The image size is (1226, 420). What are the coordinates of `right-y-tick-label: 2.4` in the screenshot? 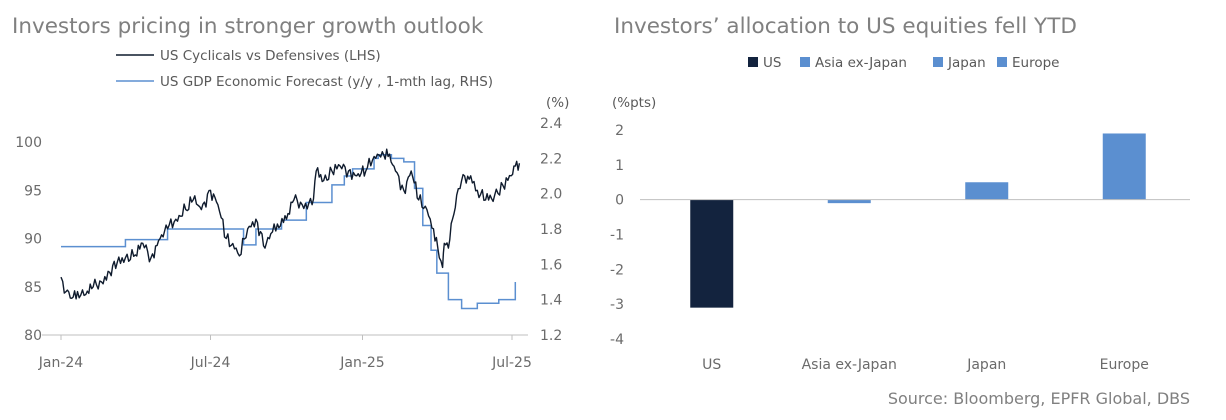 It's located at (551, 124).